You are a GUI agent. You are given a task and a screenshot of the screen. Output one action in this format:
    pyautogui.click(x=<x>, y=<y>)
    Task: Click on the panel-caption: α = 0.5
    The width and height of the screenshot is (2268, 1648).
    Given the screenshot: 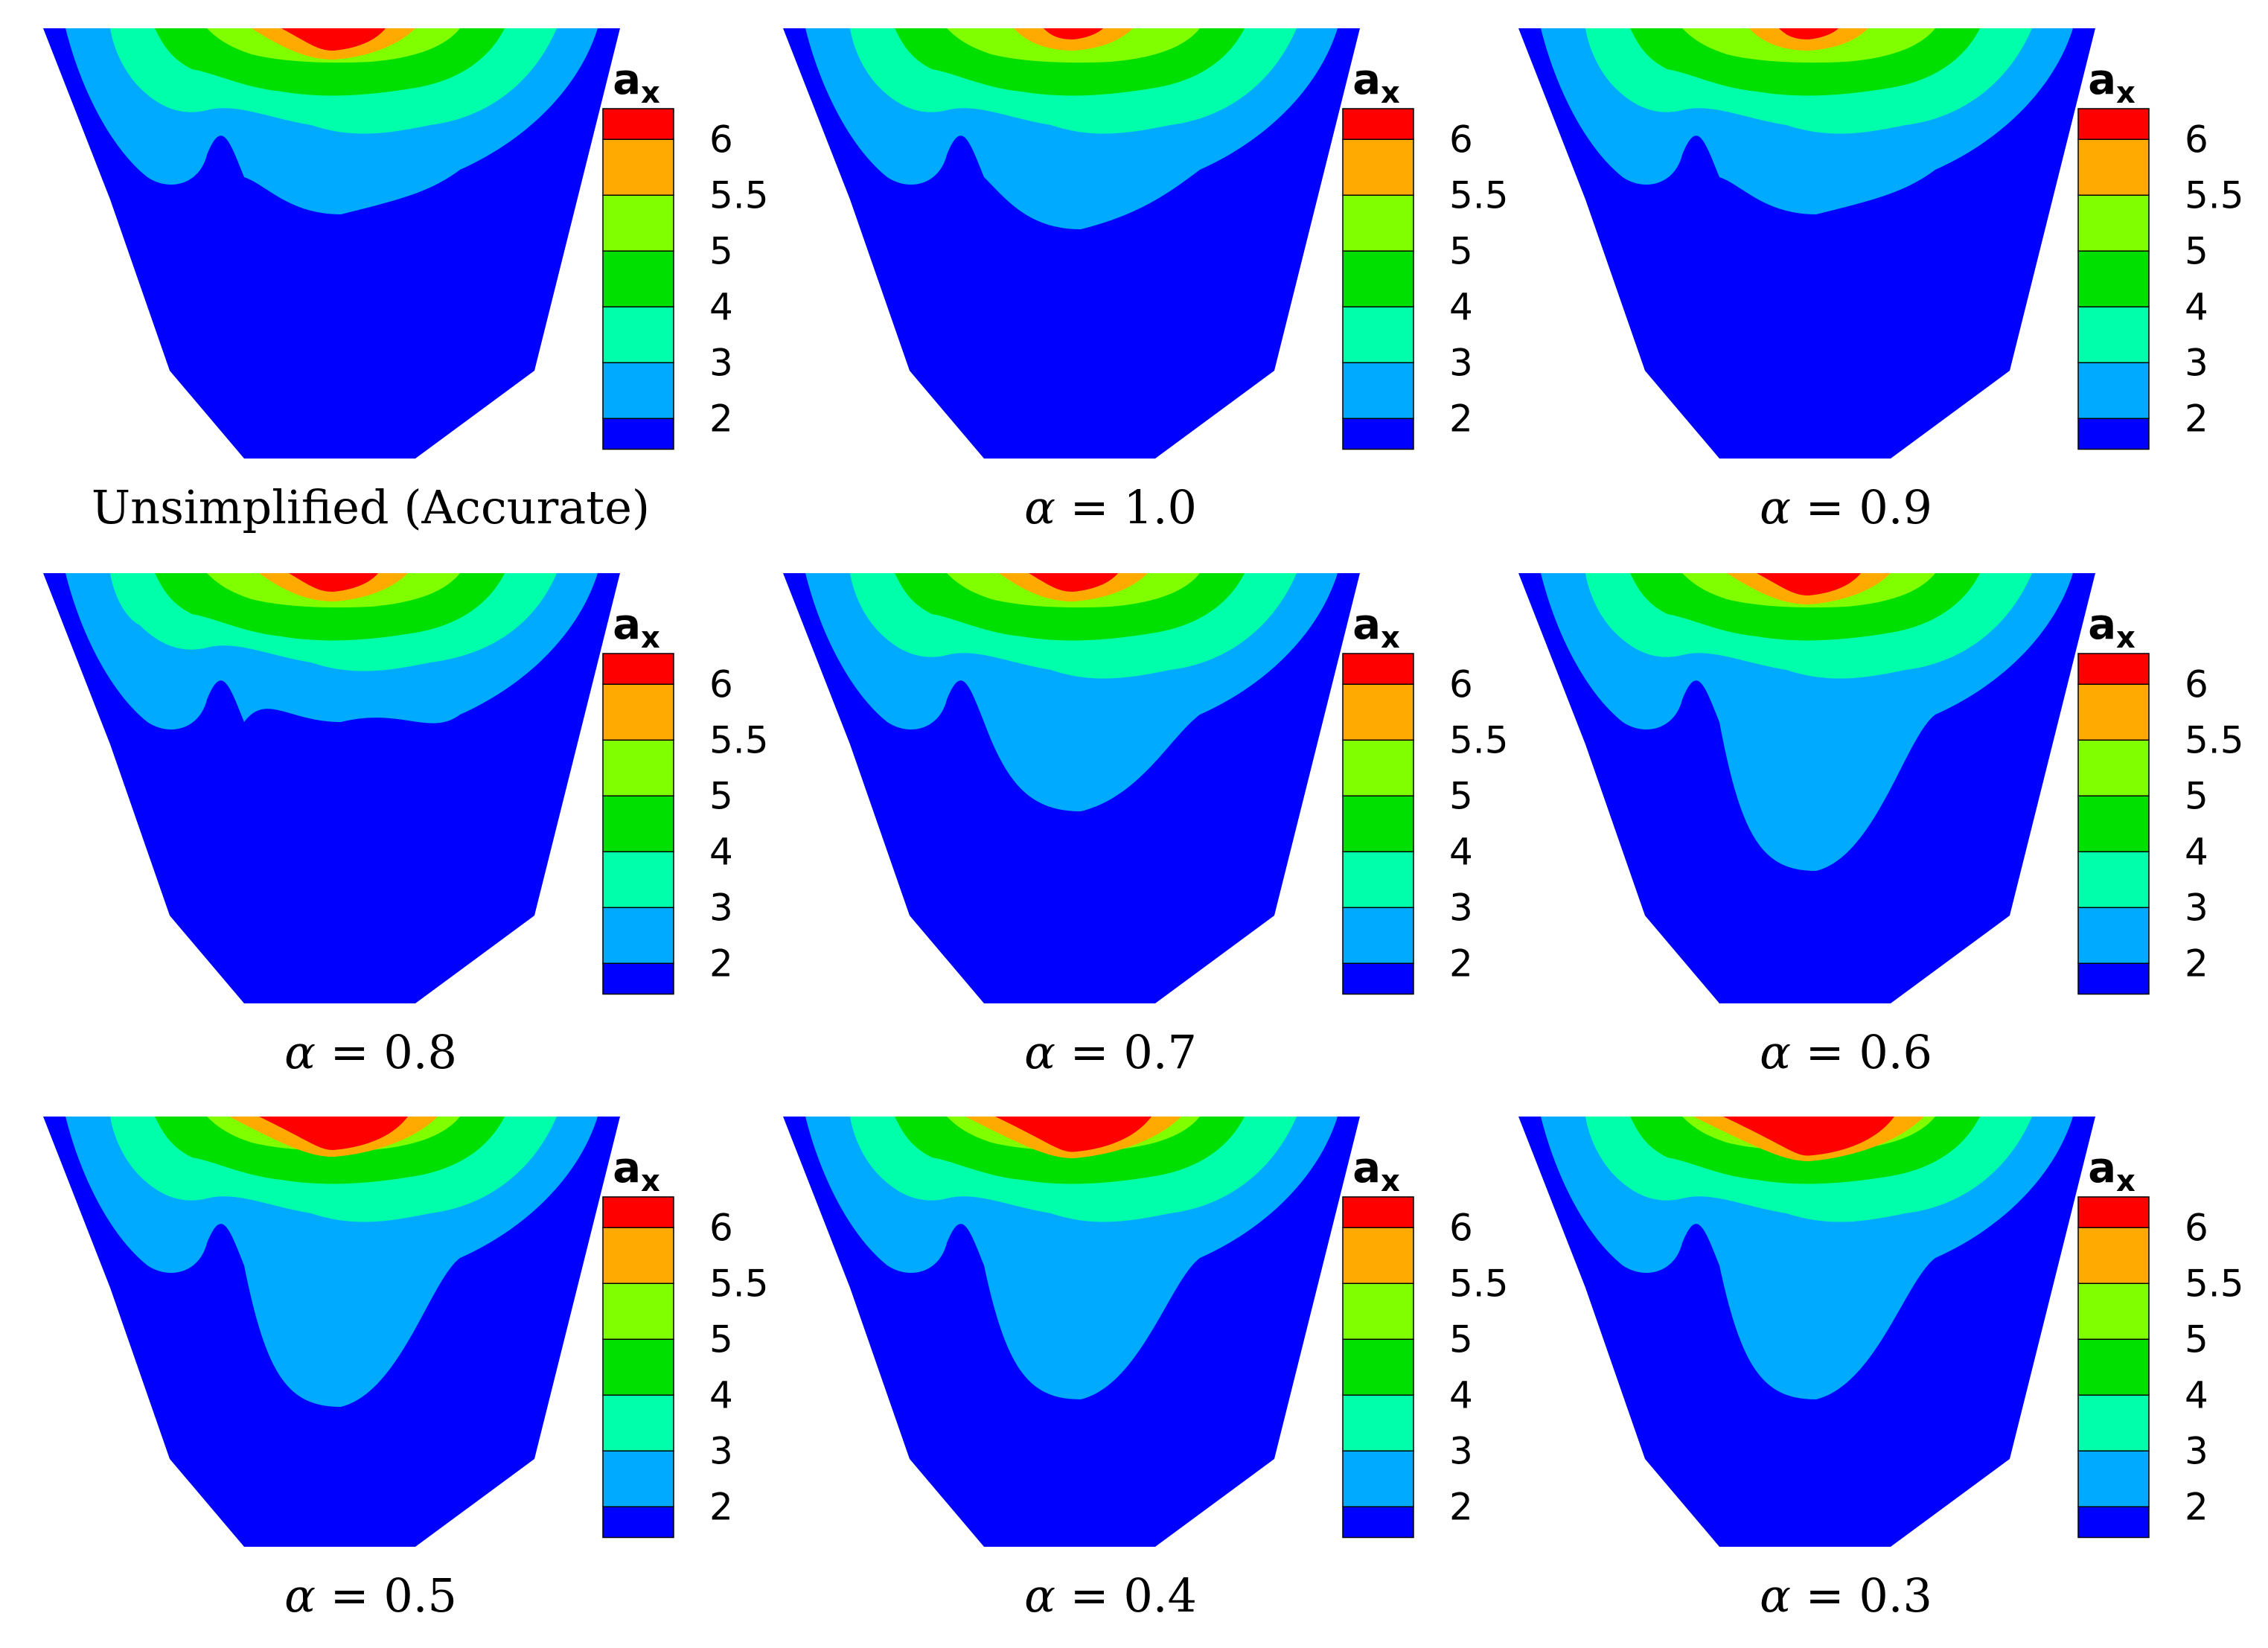 What is the action you would take?
    pyautogui.click(x=370, y=1595)
    